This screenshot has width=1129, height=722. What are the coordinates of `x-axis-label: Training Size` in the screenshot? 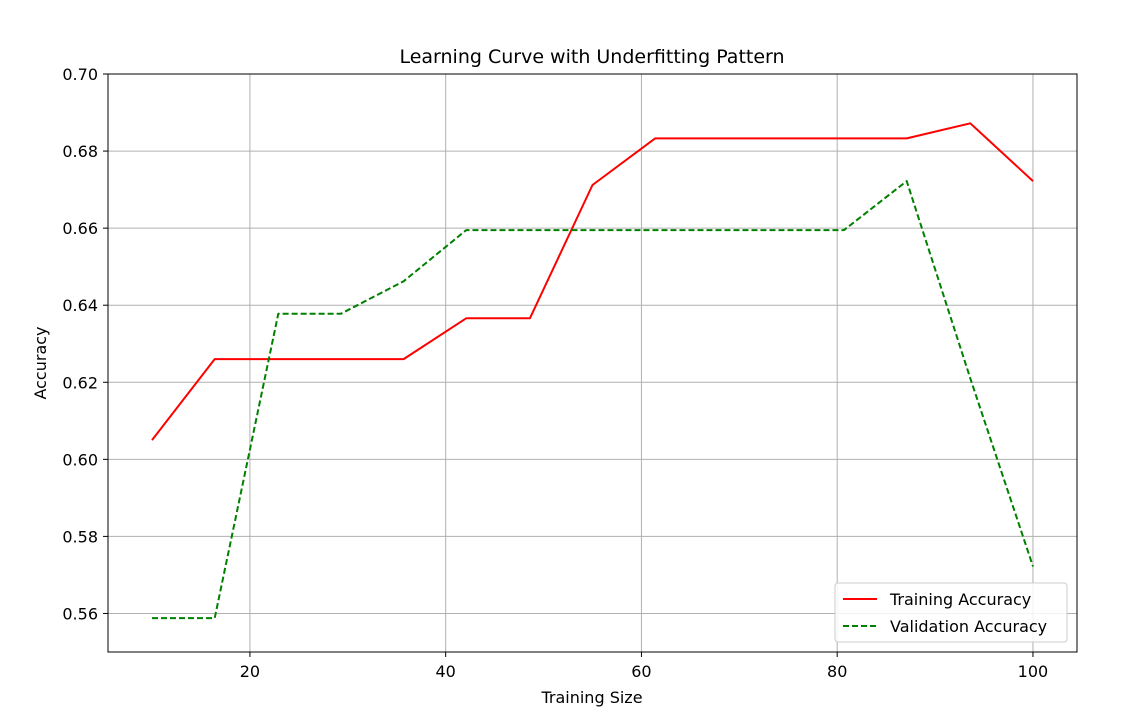 It's located at (591, 697).